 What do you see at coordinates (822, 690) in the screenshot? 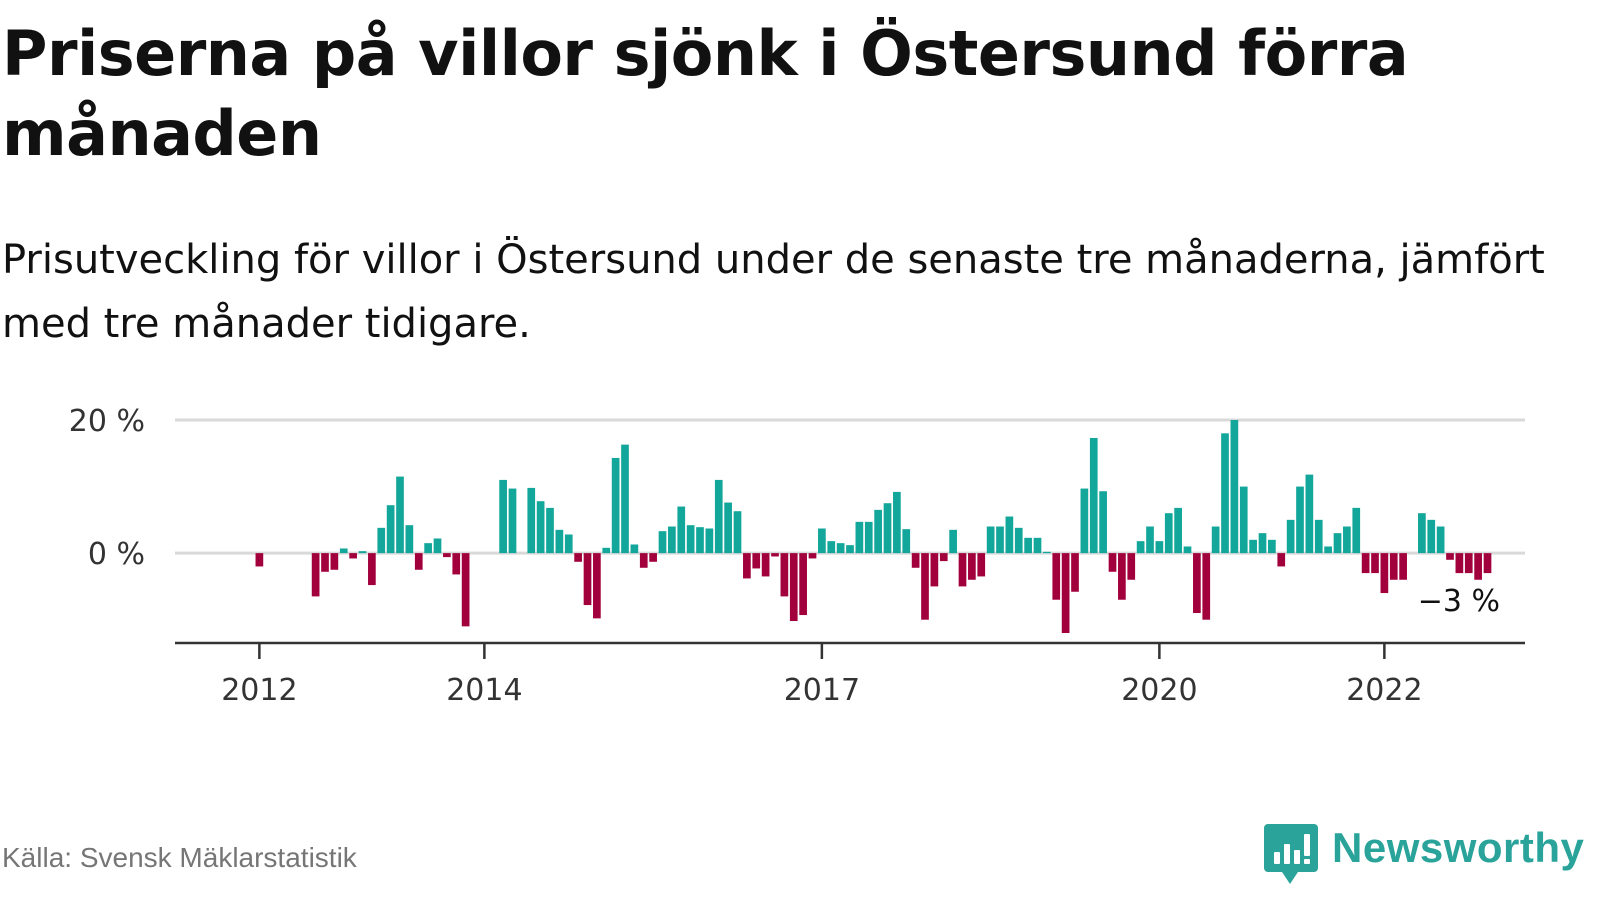
I see `x-tick-label: 2017` at bounding box center [822, 690].